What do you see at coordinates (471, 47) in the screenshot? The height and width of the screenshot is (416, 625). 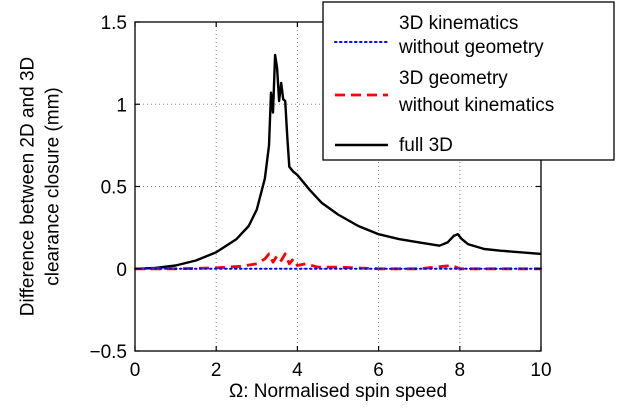 I see `legend-label-1-line-2: without geometry` at bounding box center [471, 47].